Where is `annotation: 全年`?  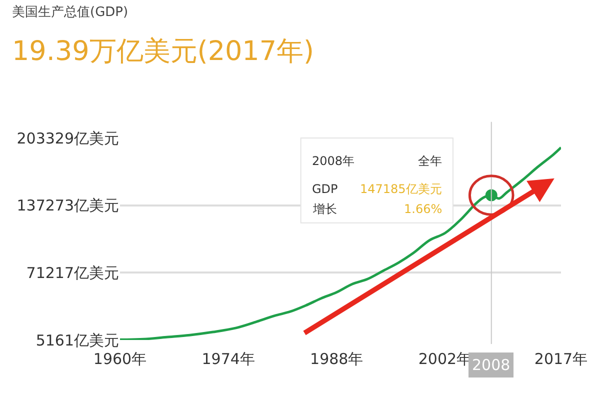 annotation: 全年 is located at coordinates (430, 161).